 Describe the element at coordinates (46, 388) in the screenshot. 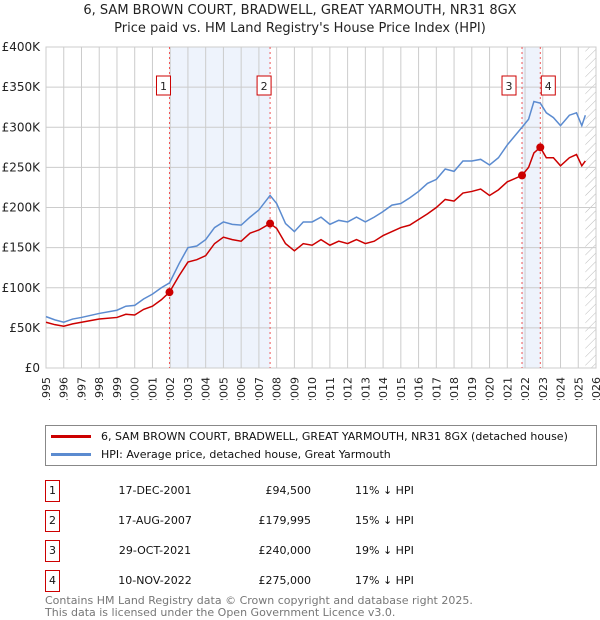

I see `x-tick-label: 1995` at that location.